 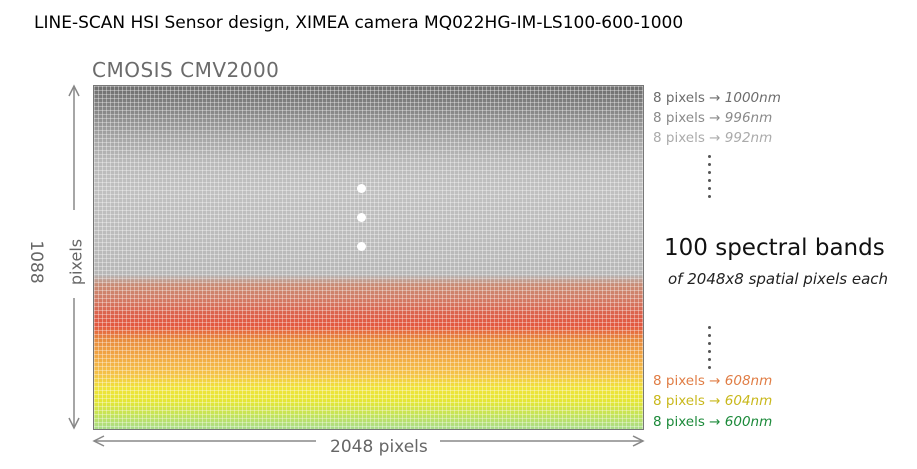 I want to click on band-label-608nm: 8 pixels → 608nm, so click(x=712, y=381).